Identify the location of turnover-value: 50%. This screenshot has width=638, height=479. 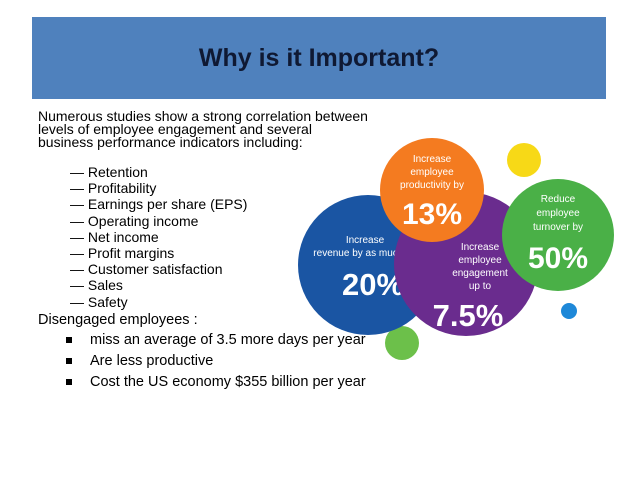
(558, 258).